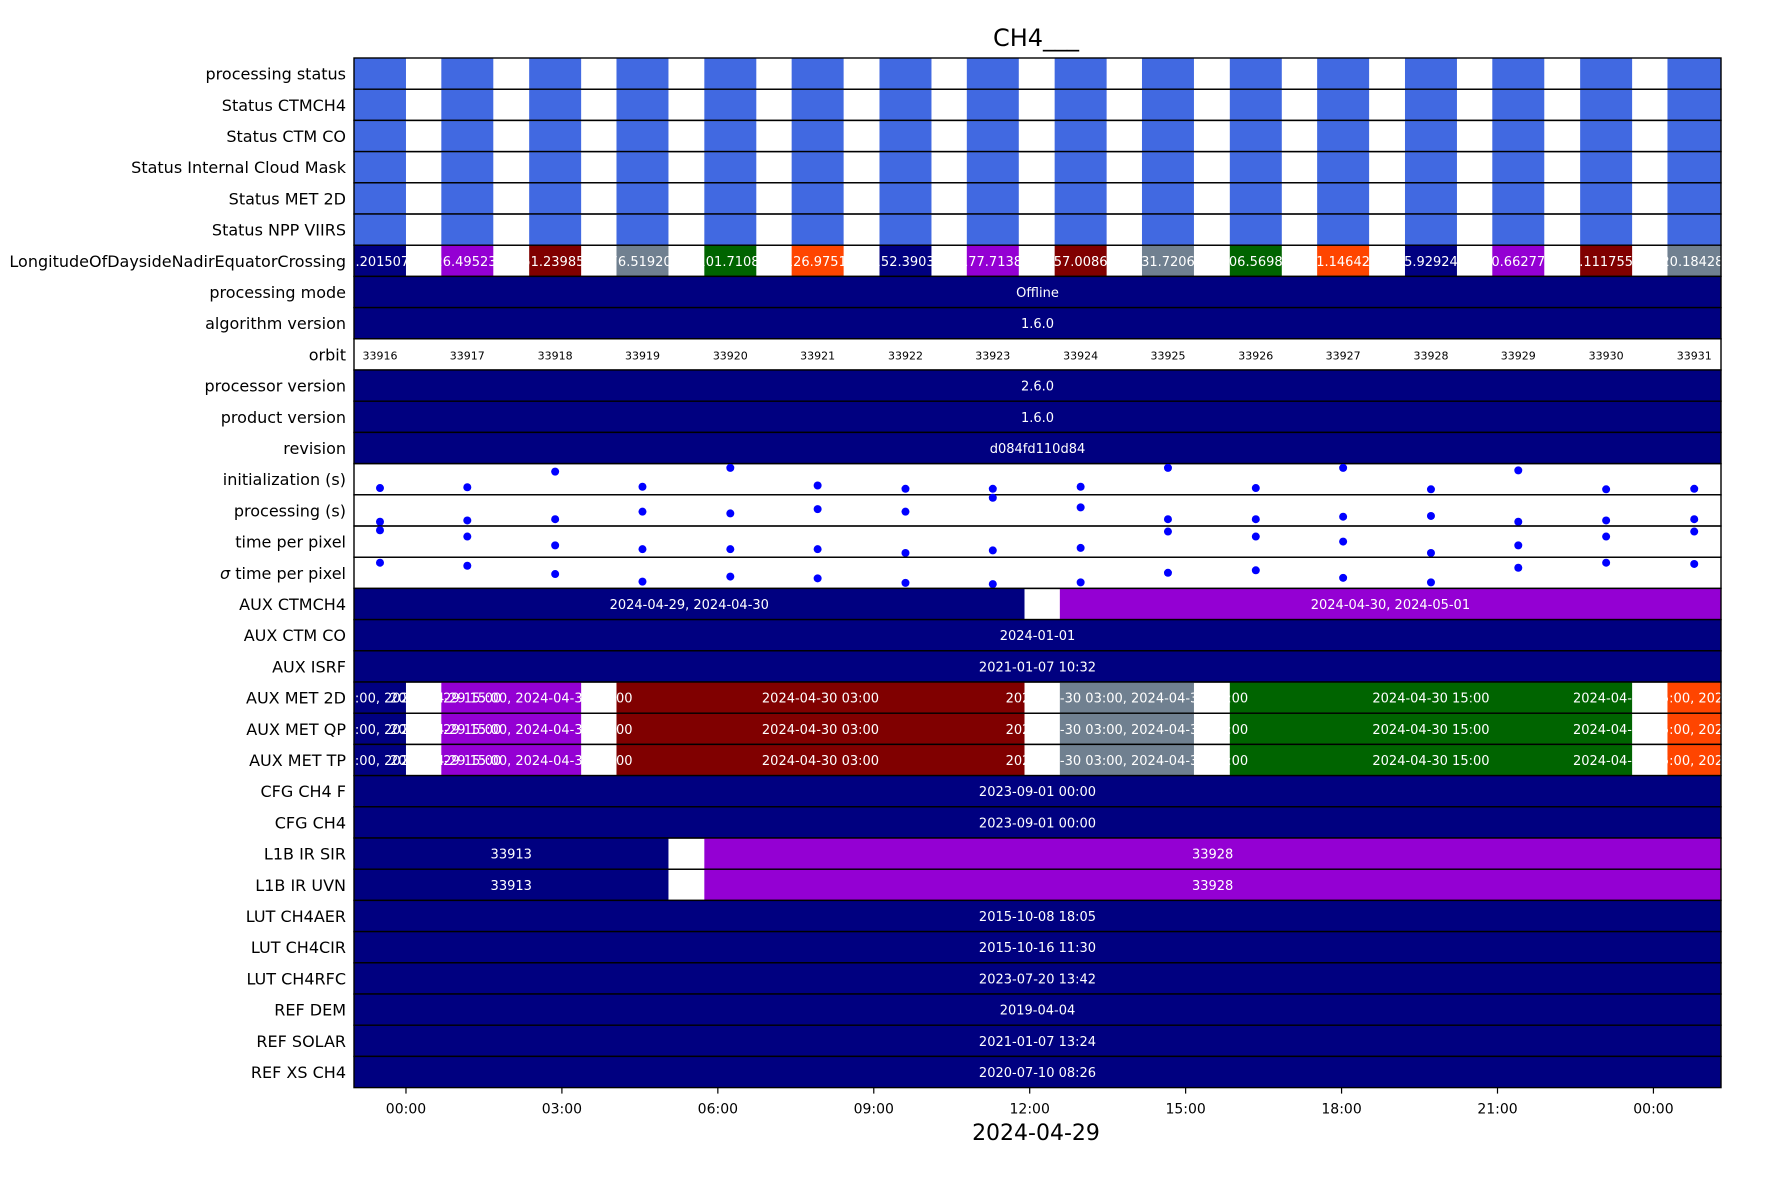 The width and height of the screenshot is (1771, 1181). Describe the element at coordinates (1518, 355) in the screenshot. I see `segment-label: 33929` at that location.